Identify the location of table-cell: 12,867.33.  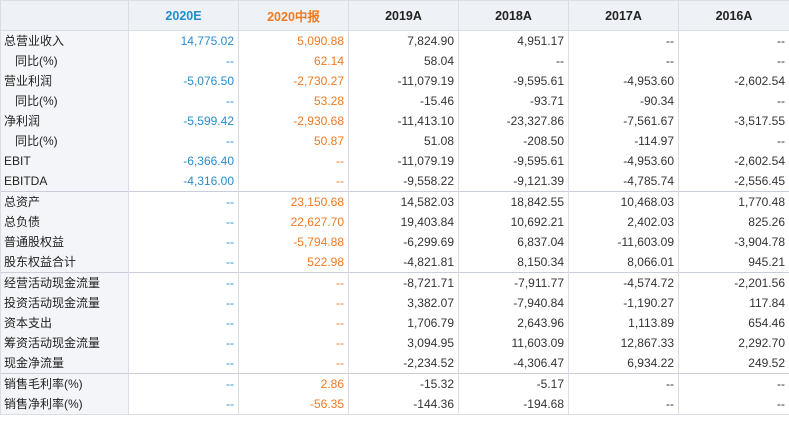
(623, 343).